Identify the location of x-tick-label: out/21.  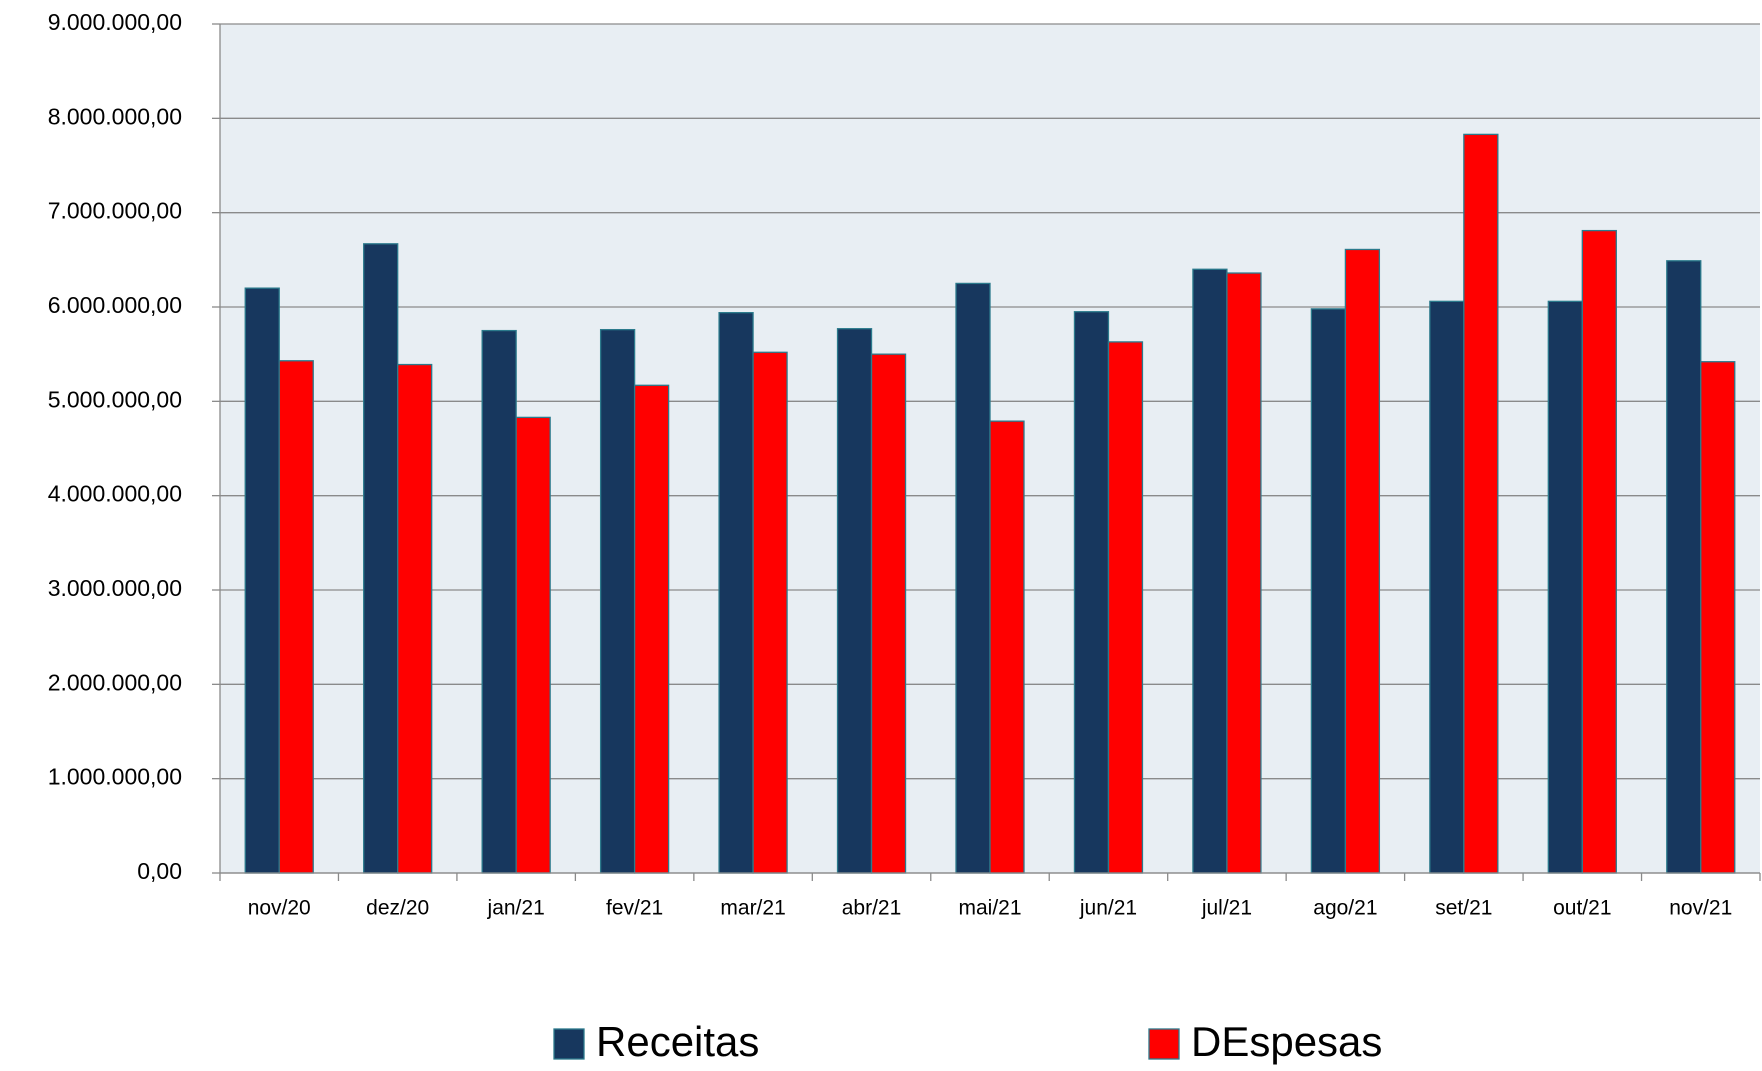
(1582, 908).